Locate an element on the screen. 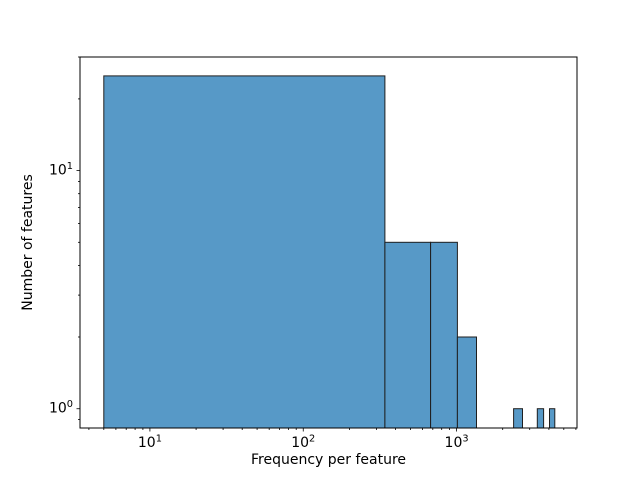 This screenshot has height=484, width=640. y-tick-label: 101 is located at coordinates (61, 170).